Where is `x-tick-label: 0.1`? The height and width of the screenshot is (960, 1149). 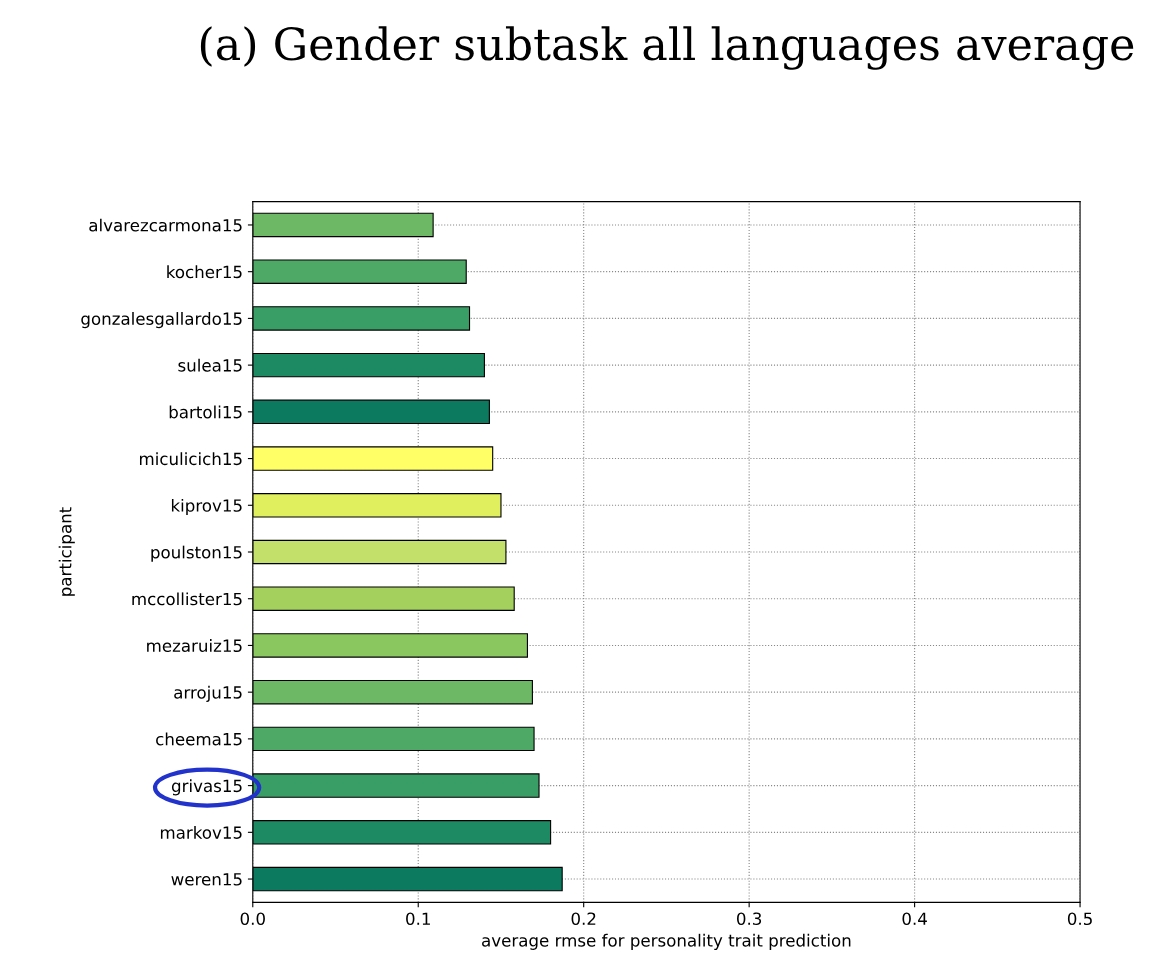 x-tick-label: 0.1 is located at coordinates (418, 919).